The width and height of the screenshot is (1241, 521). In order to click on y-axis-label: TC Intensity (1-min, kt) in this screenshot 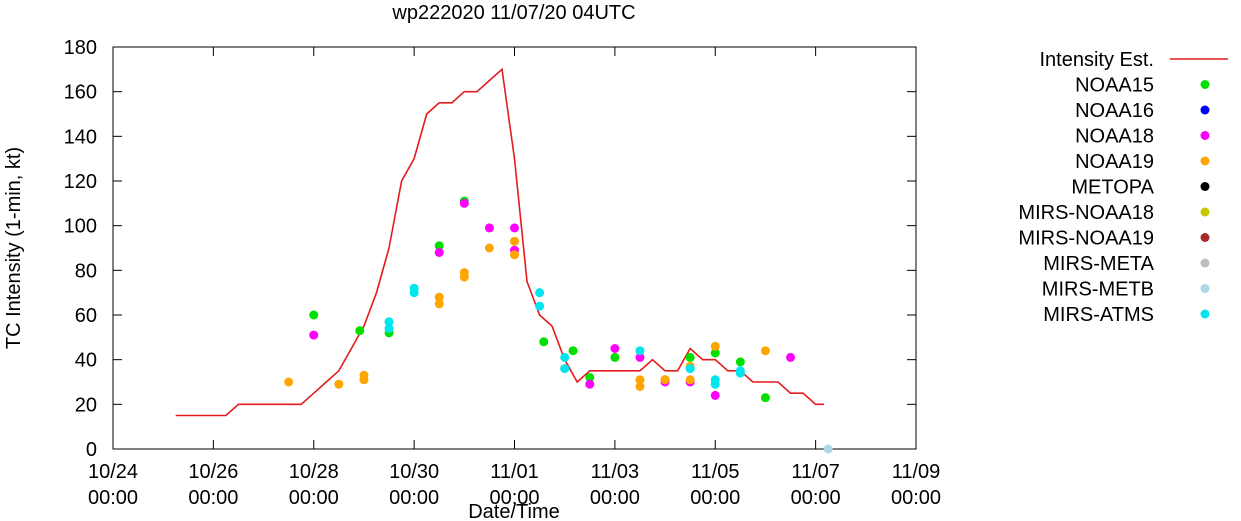, I will do `click(14, 248)`.